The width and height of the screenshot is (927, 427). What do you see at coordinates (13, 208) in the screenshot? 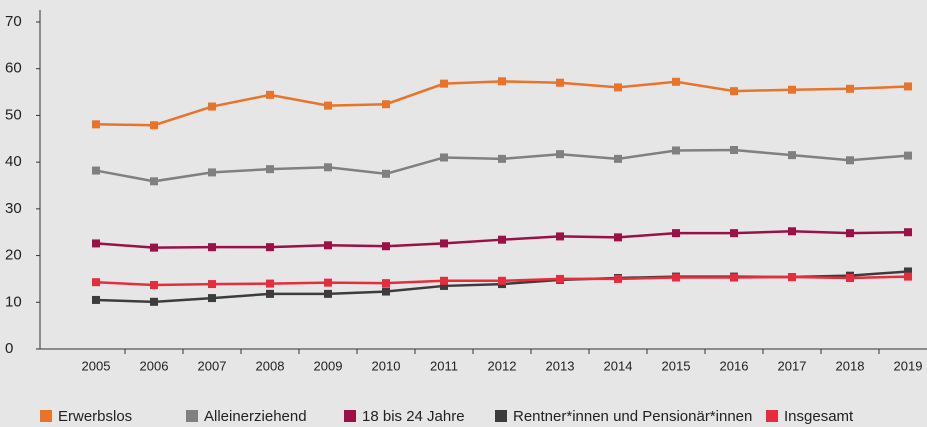
I see `y-tick-label: 30` at bounding box center [13, 208].